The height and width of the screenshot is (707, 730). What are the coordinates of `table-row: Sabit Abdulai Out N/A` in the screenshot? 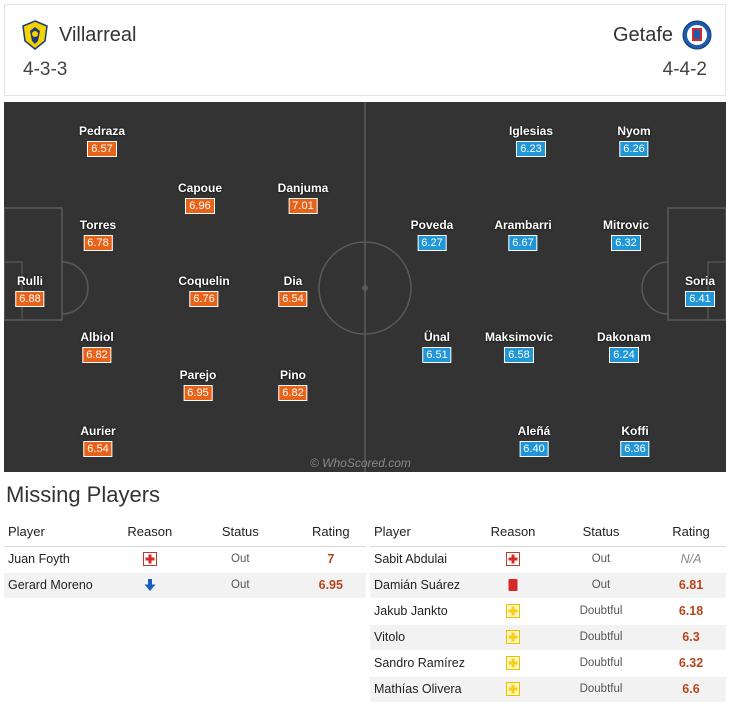 It's located at (548, 559).